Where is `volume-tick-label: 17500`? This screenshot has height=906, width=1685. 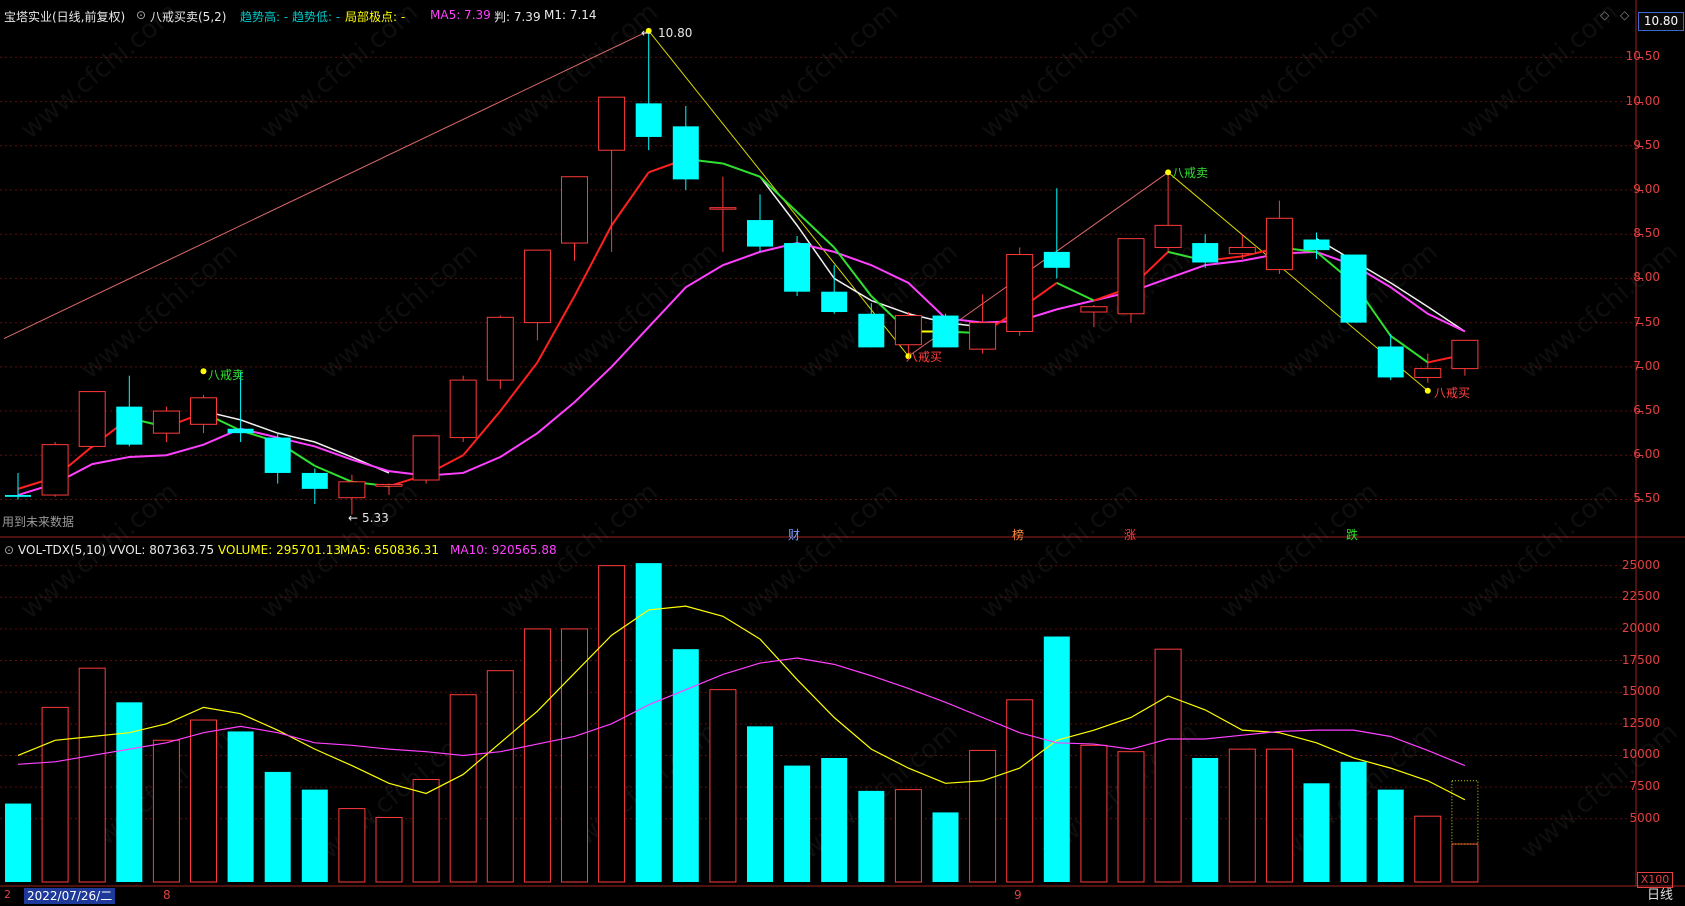
volume-tick-label: 17500 is located at coordinates (1640, 659).